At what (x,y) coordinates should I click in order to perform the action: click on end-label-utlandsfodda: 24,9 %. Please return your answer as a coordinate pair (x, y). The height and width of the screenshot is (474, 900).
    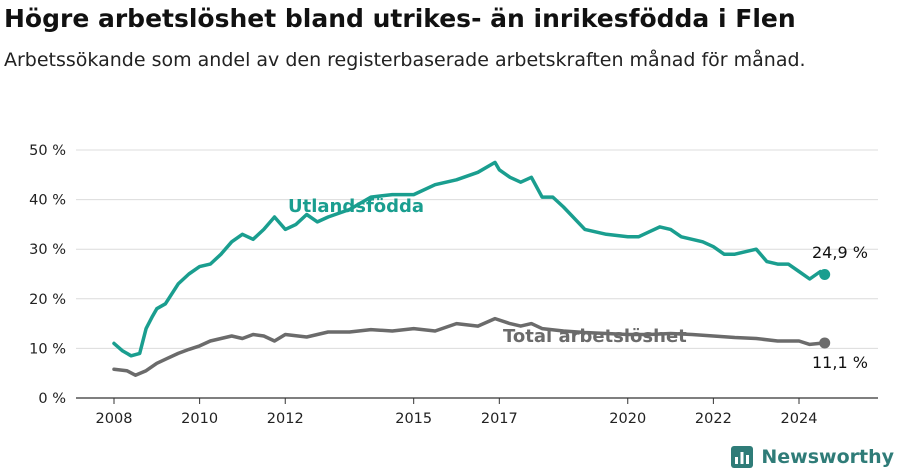
    Looking at the image, I should click on (840, 252).